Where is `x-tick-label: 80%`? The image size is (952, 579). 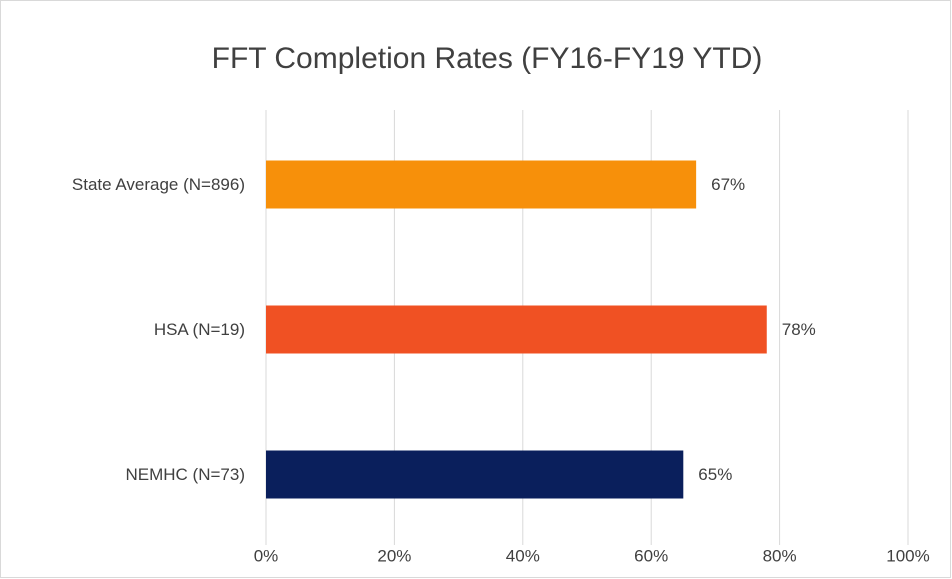 x-tick-label: 80% is located at coordinates (780, 555).